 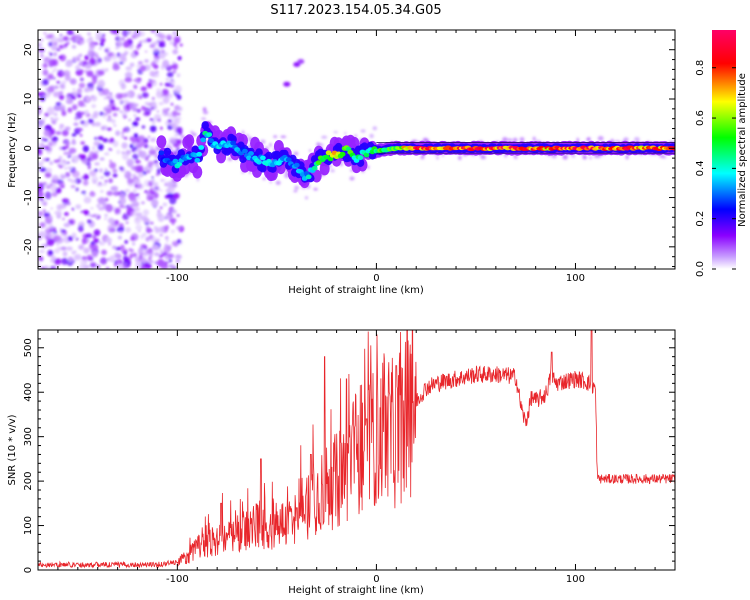 What do you see at coordinates (700, 68) in the screenshot?
I see `colorbar-tick-label: 0.8` at bounding box center [700, 68].